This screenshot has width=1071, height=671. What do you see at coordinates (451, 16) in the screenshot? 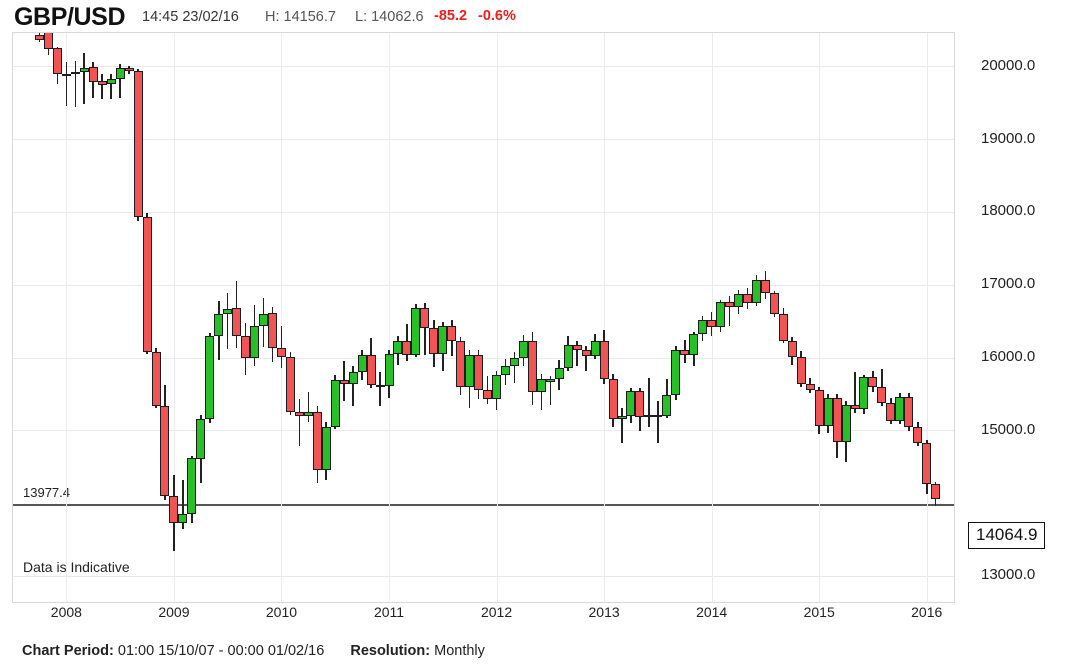
I see `quote-change: -85.2` at bounding box center [451, 16].